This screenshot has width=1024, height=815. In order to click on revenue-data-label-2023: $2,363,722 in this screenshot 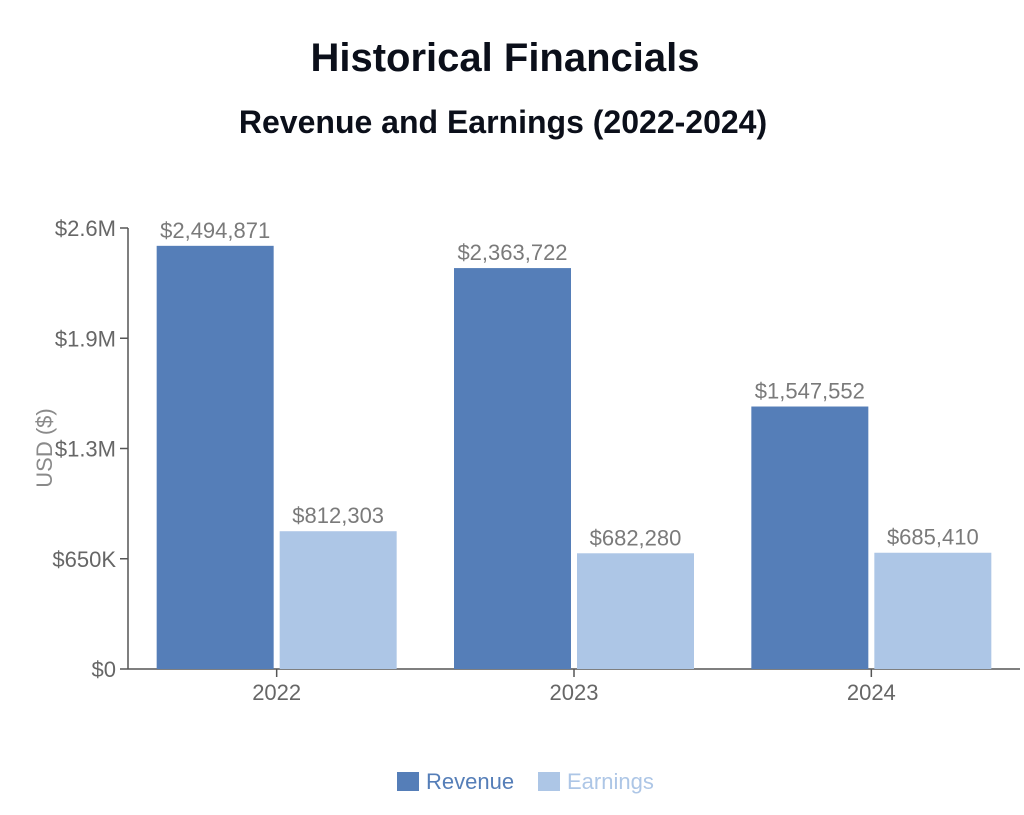, I will do `click(512, 252)`.